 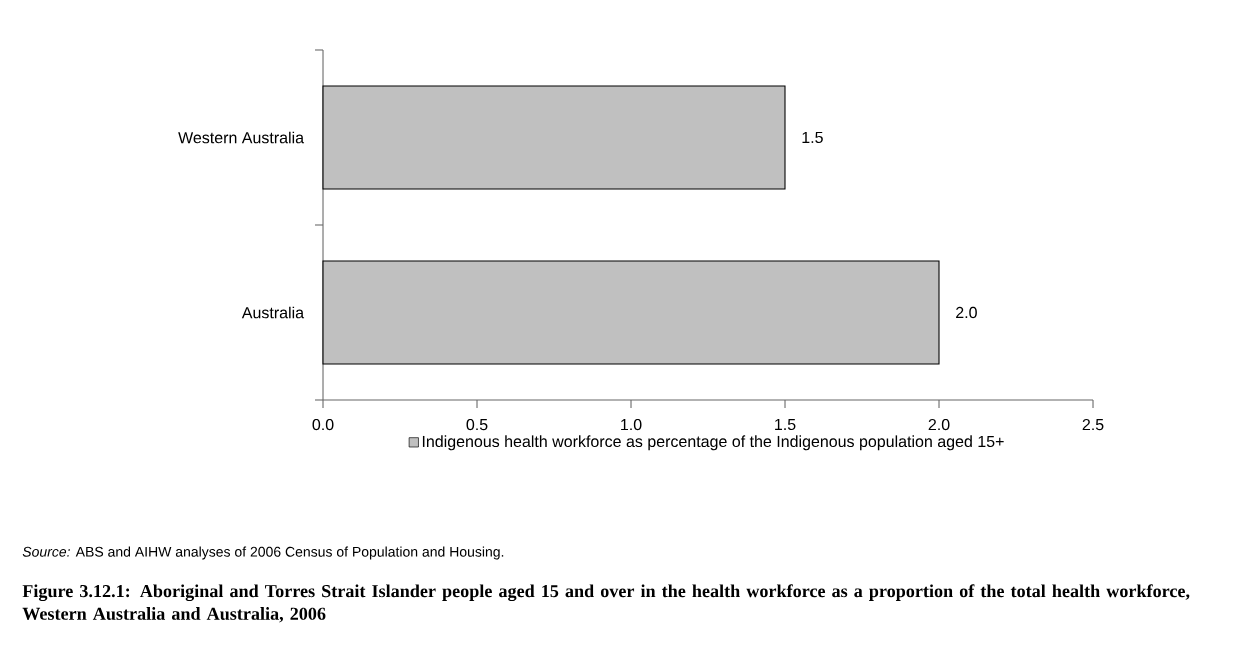 I want to click on x-tick-label: 0.0, so click(x=323, y=424).